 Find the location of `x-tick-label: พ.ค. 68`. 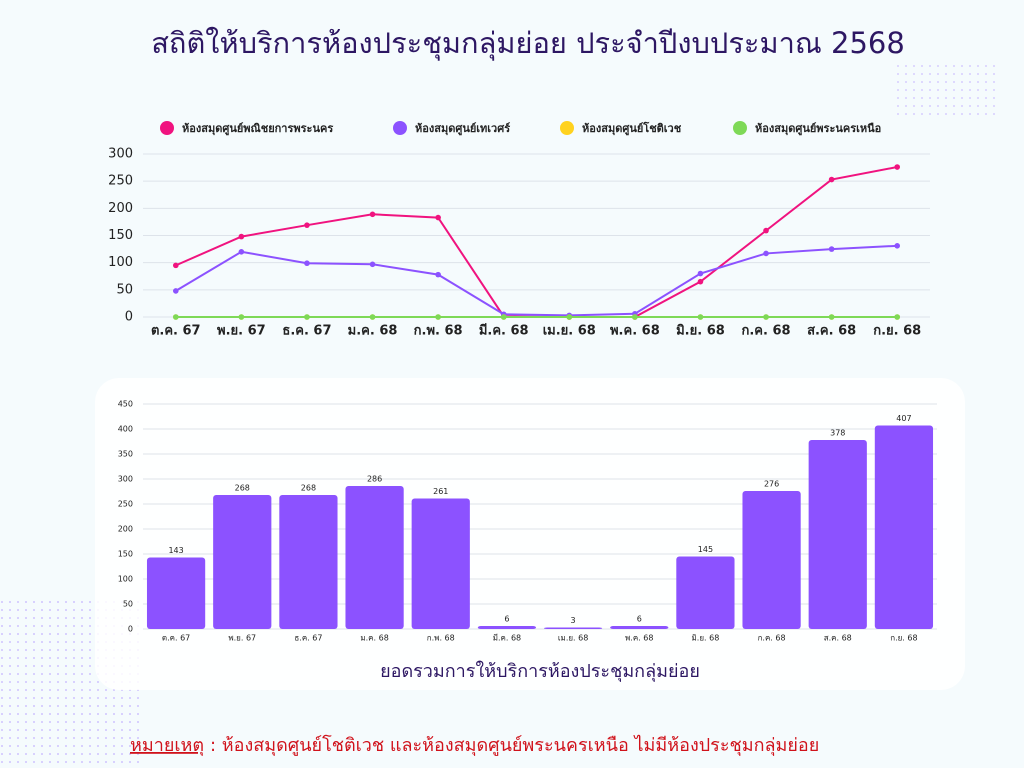

x-tick-label: พ.ค. 68 is located at coordinates (635, 331).